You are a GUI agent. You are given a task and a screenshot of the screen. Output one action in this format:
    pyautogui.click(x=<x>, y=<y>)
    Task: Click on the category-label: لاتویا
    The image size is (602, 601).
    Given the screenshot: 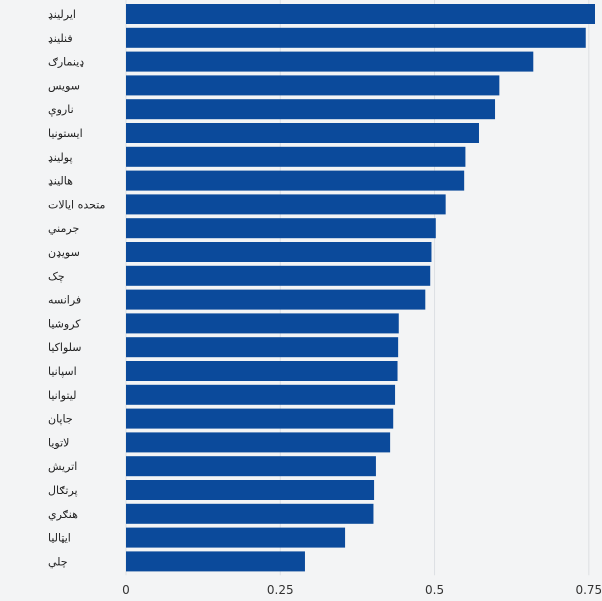 What is the action you would take?
    pyautogui.click(x=58, y=442)
    